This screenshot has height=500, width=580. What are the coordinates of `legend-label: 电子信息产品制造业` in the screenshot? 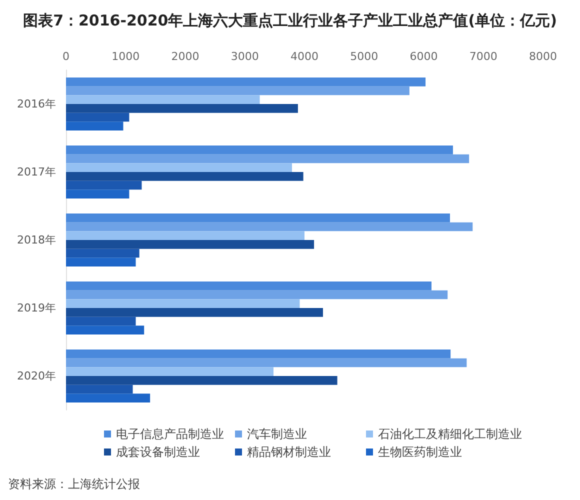 It's located at (170, 434).